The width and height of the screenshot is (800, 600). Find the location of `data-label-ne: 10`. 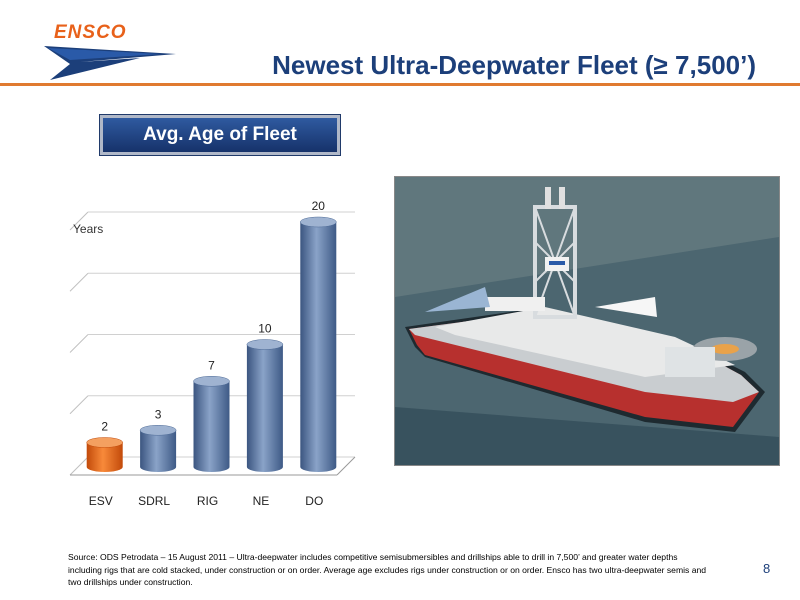

data-label-ne: 10 is located at coordinates (265, 329).